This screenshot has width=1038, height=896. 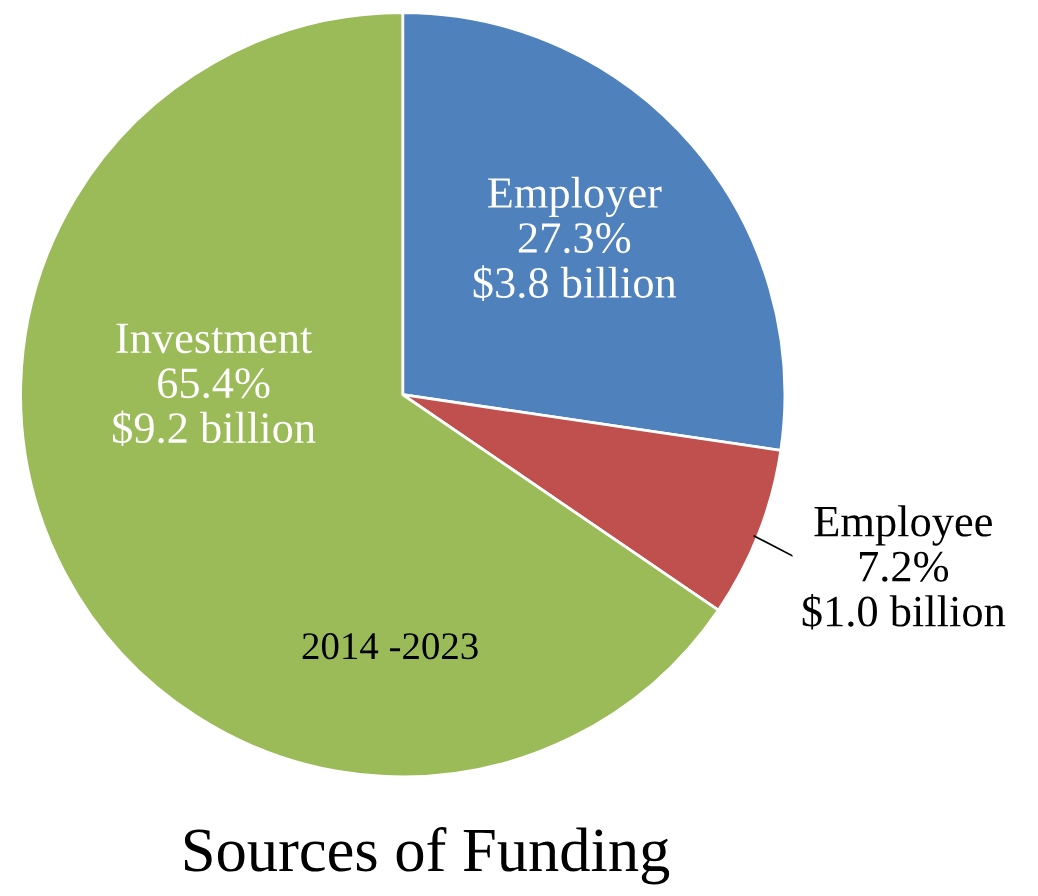 I want to click on data-label: 65.4% $9.2 billion, so click(x=214, y=407).